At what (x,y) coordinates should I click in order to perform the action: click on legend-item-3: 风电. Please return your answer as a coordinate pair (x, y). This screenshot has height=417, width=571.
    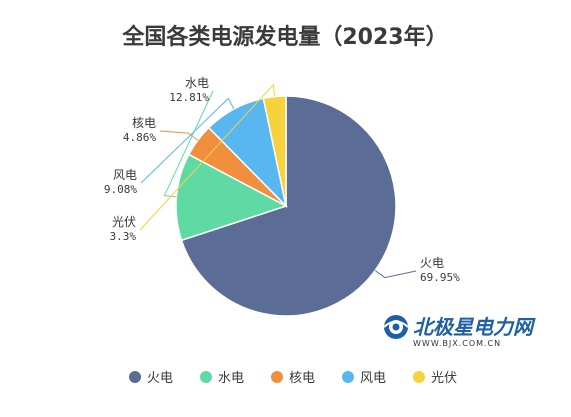
    Looking at the image, I should click on (364, 378).